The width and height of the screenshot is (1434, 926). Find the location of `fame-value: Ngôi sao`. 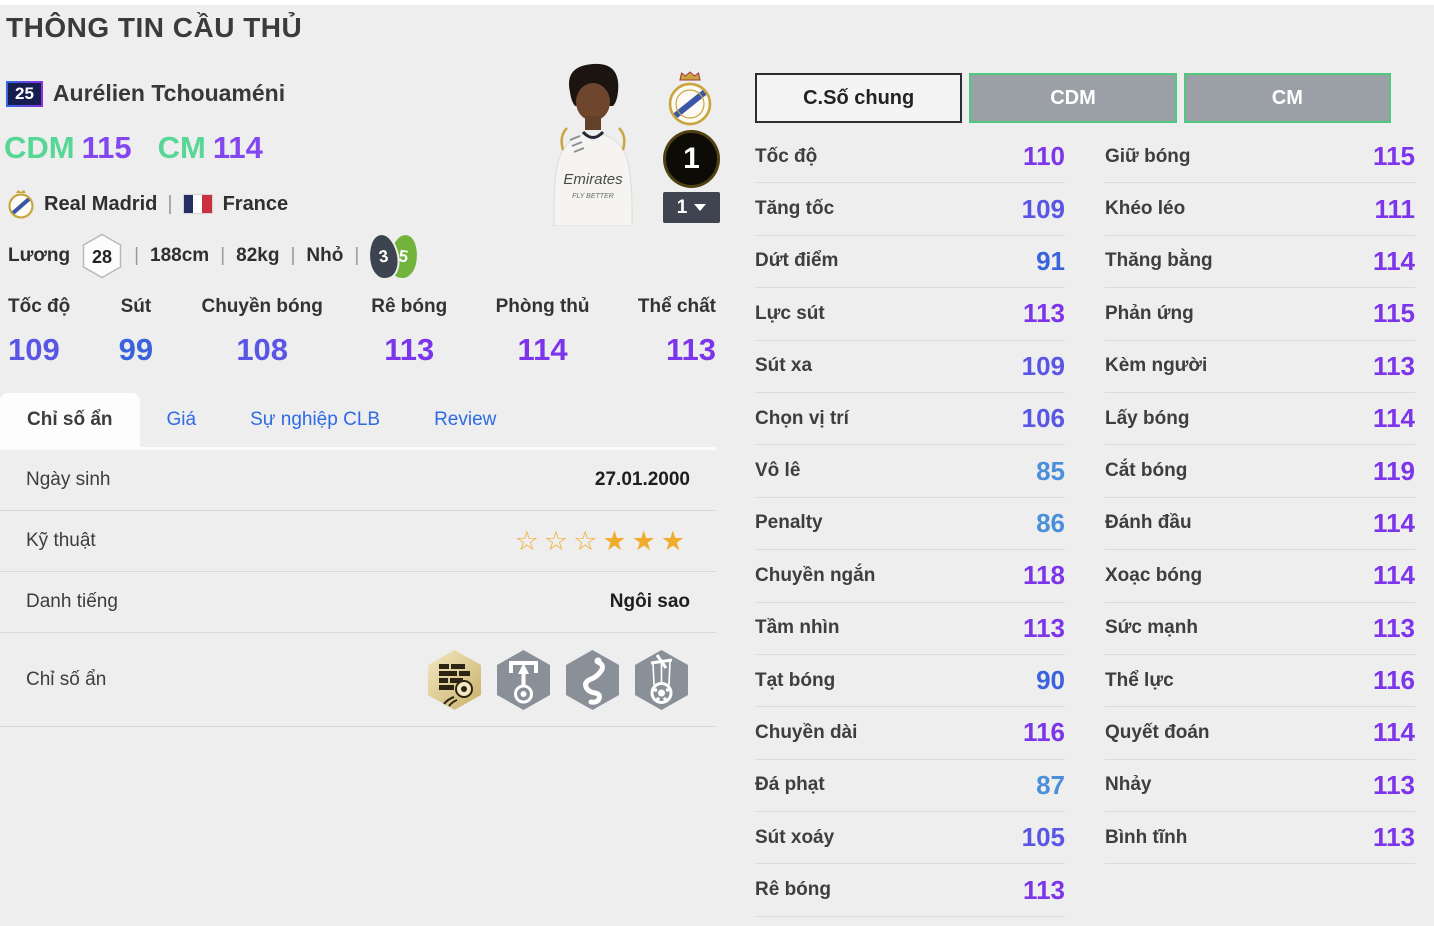

fame-value: Ngôi sao is located at coordinates (649, 601).